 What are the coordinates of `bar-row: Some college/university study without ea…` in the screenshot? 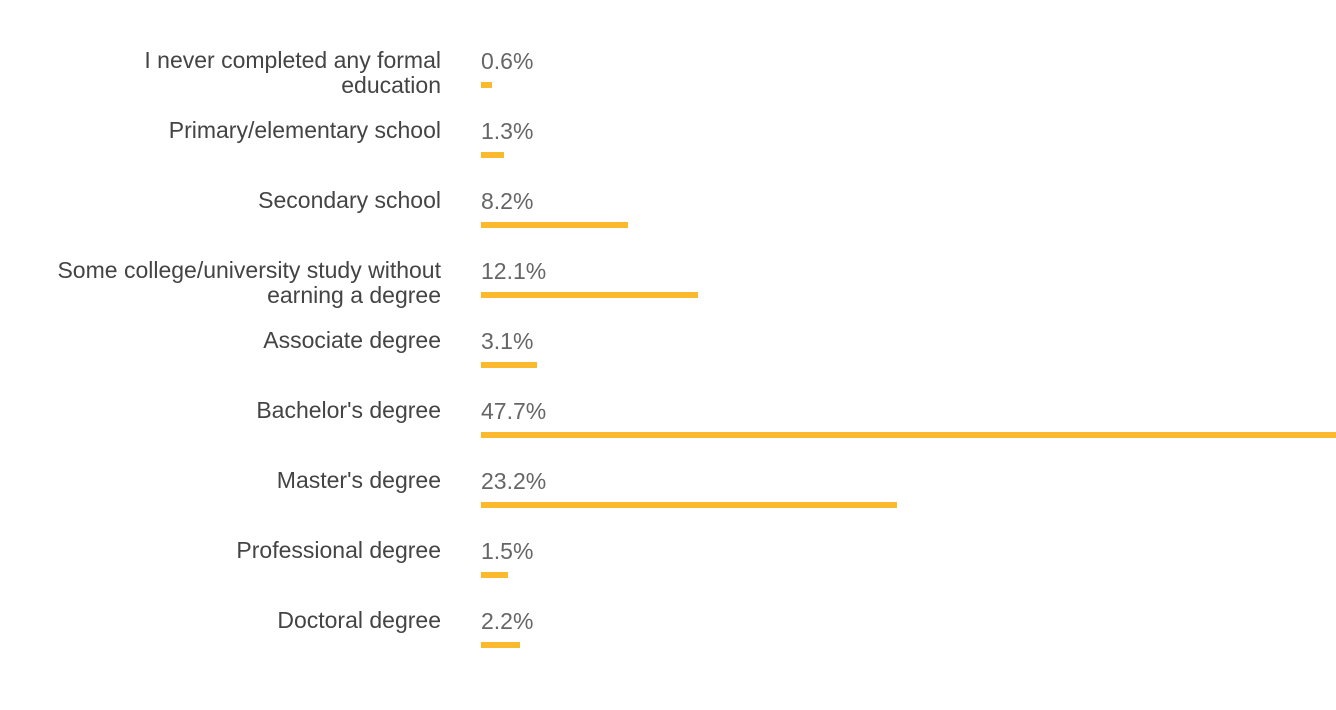 It's located at (668, 293).